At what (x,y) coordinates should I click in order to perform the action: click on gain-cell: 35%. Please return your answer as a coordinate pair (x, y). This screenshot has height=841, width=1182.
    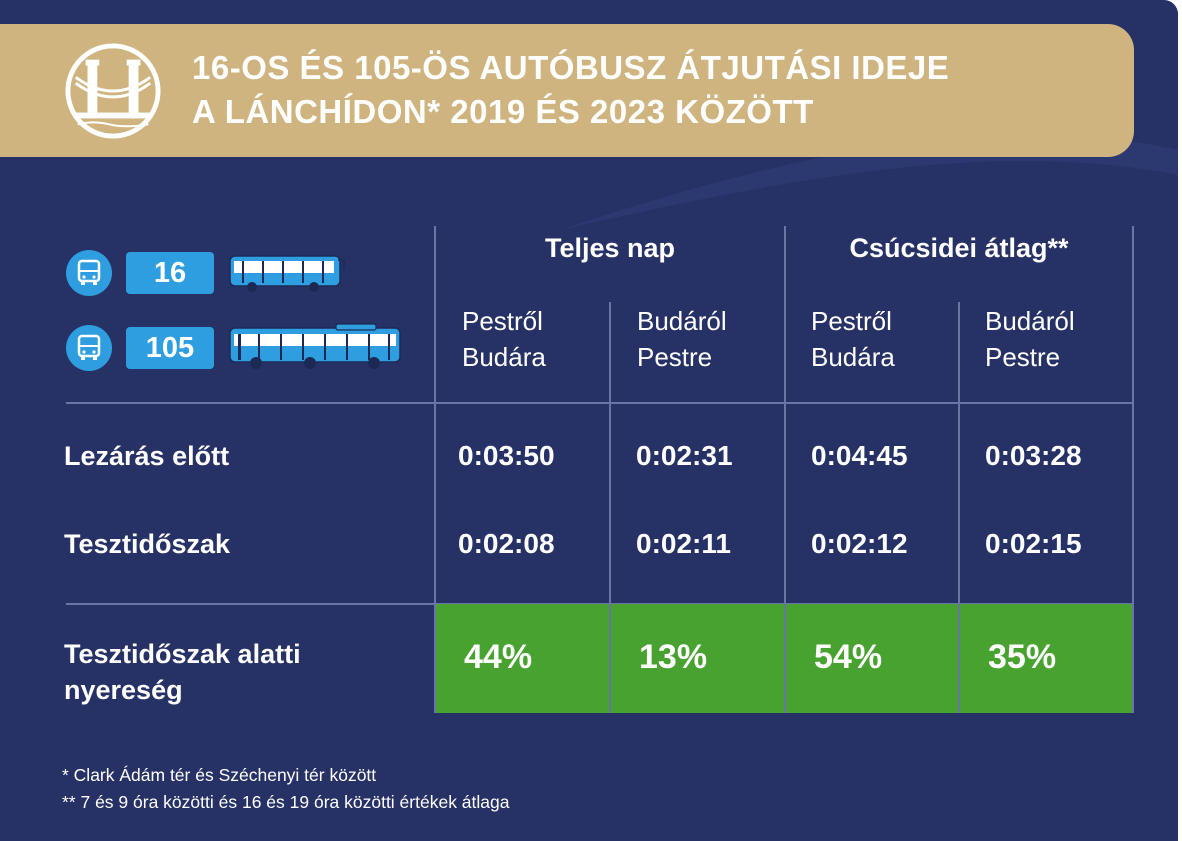
    Looking at the image, I should click on (1046, 658).